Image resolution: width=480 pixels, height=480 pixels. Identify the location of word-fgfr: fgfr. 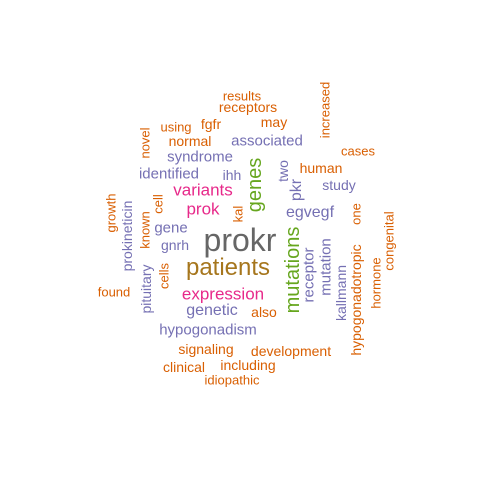
(211, 124).